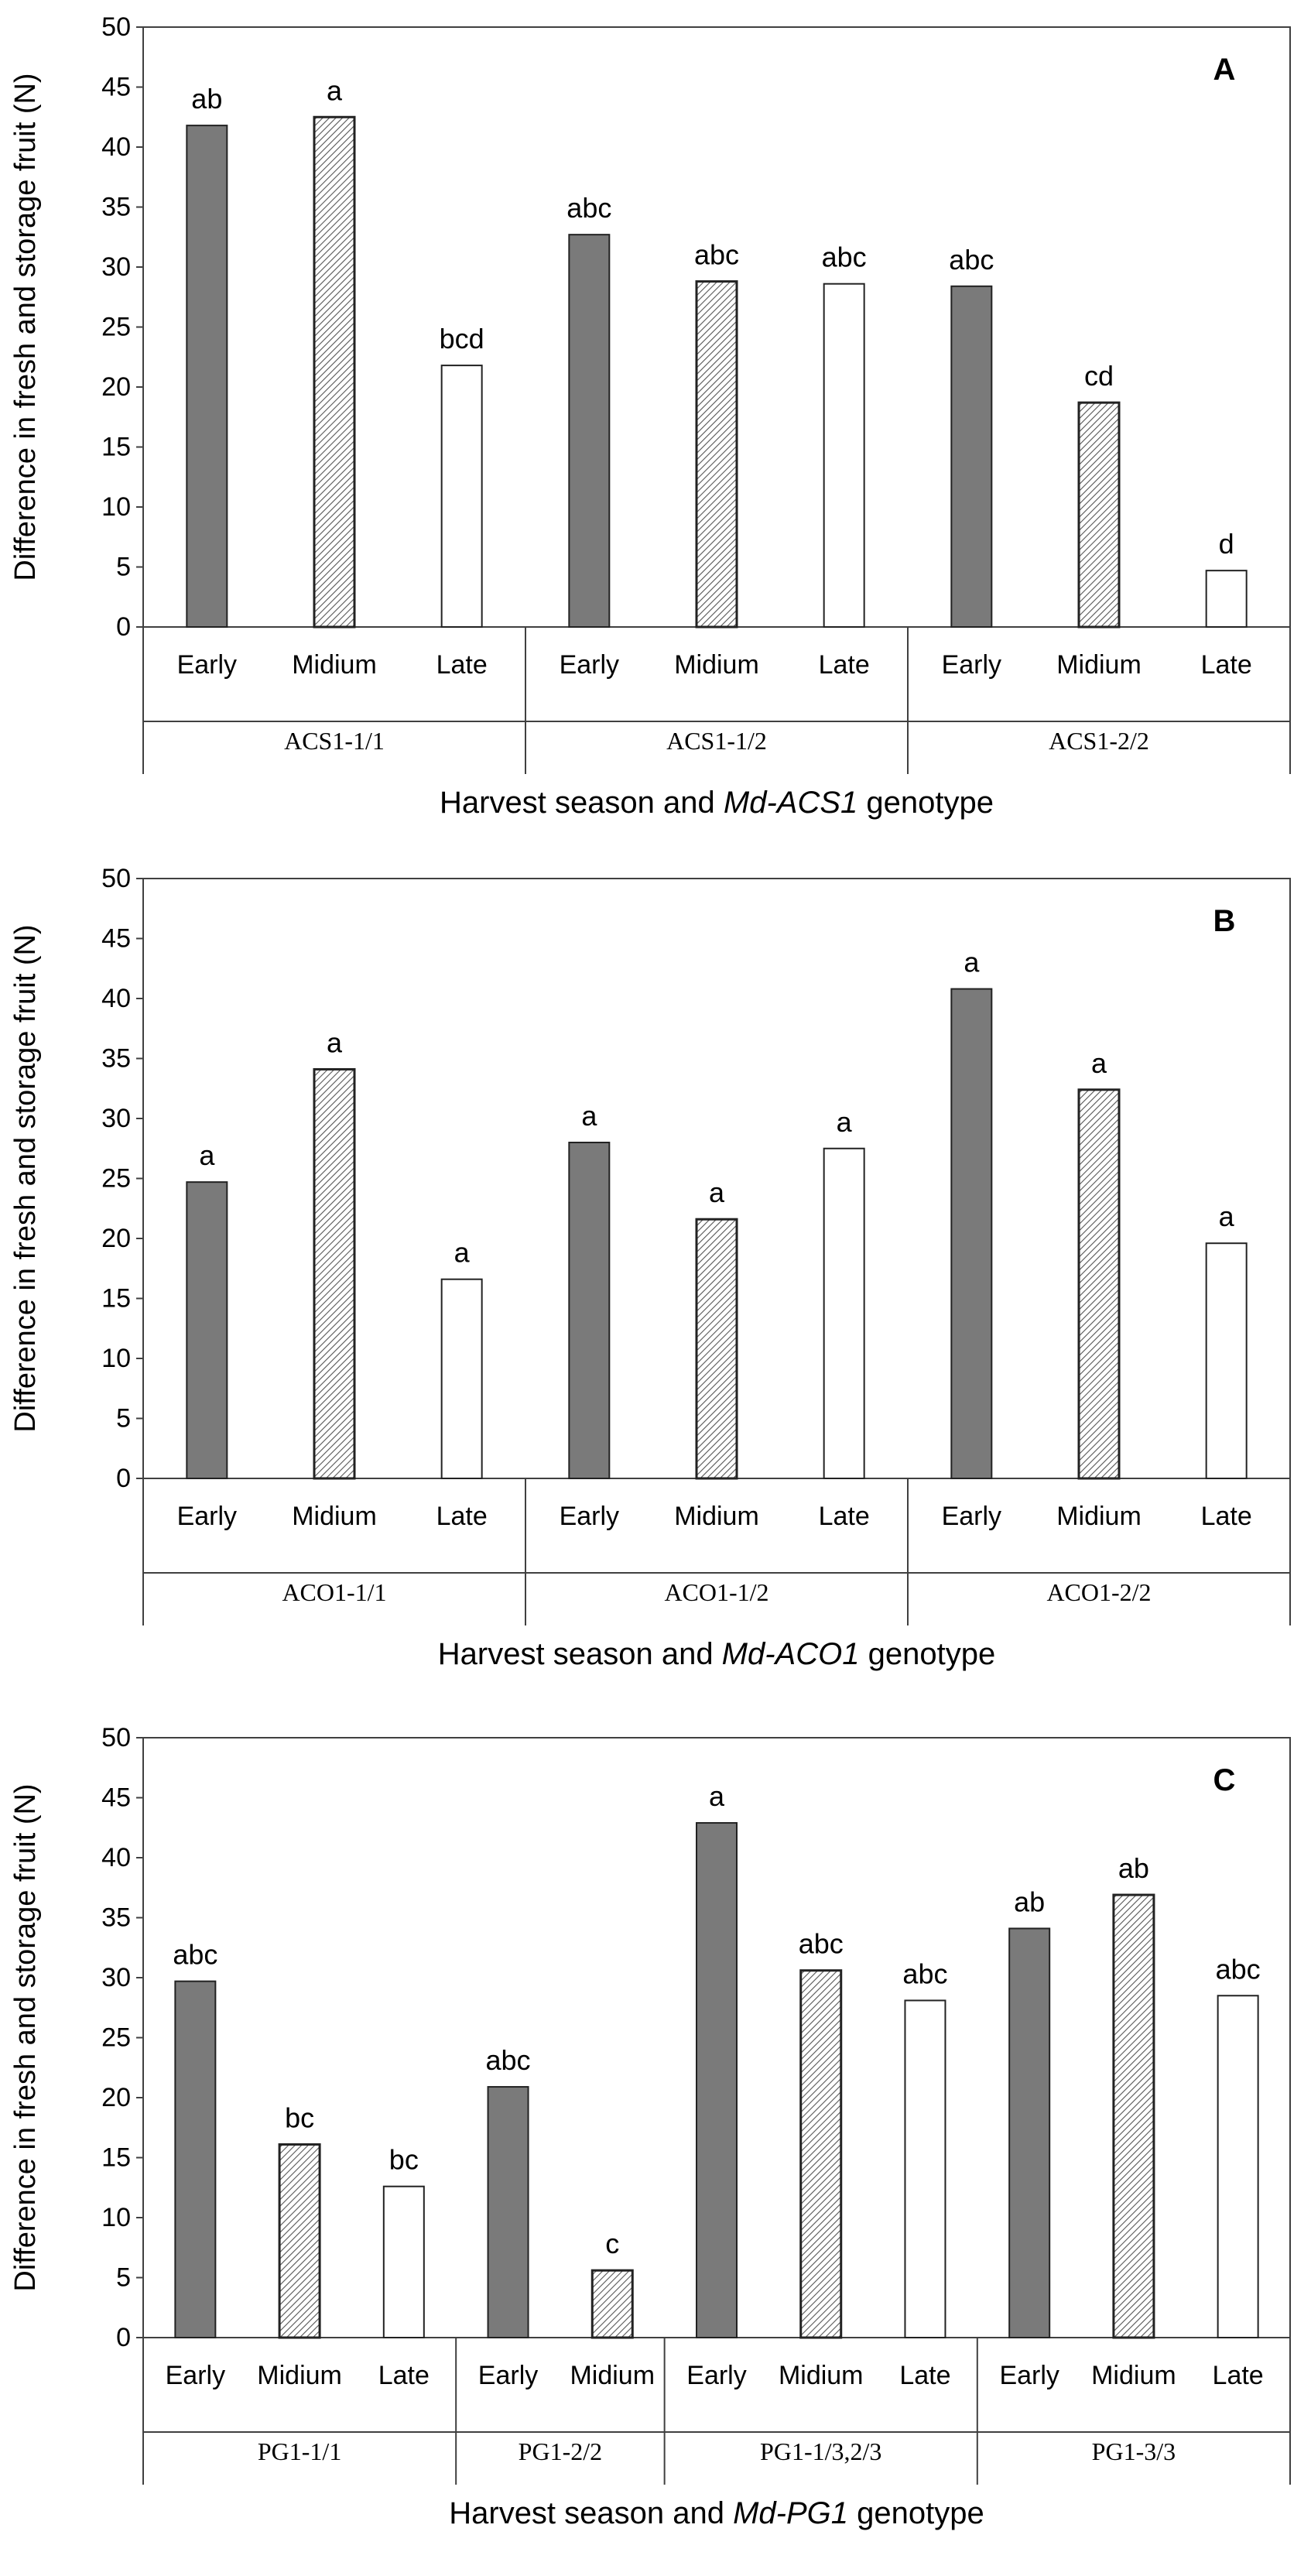  I want to click on x-axis-label: Harvest season and Md-PG1 genotype, so click(716, 2513).